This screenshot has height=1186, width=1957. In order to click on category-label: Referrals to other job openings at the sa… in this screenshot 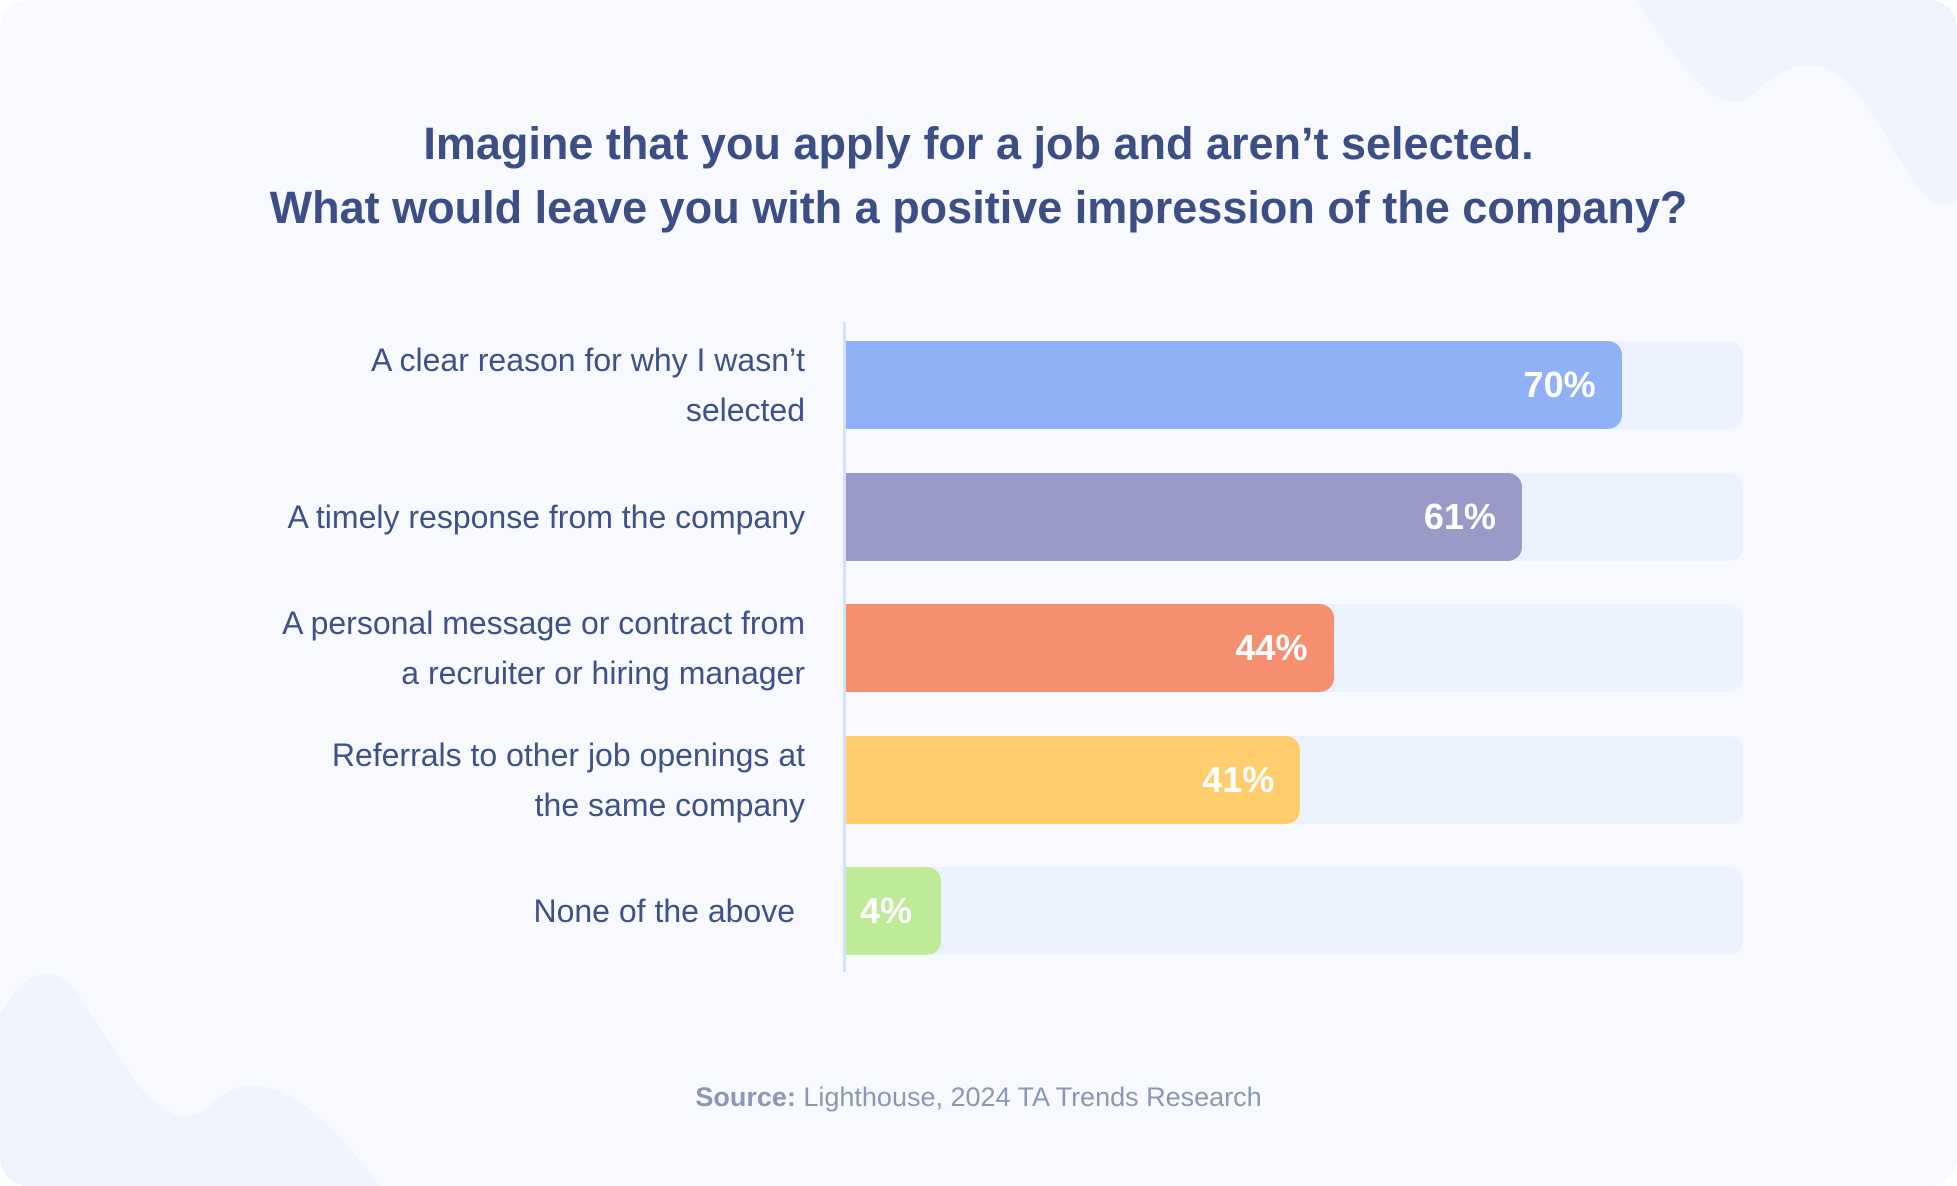, I will do `click(455, 780)`.